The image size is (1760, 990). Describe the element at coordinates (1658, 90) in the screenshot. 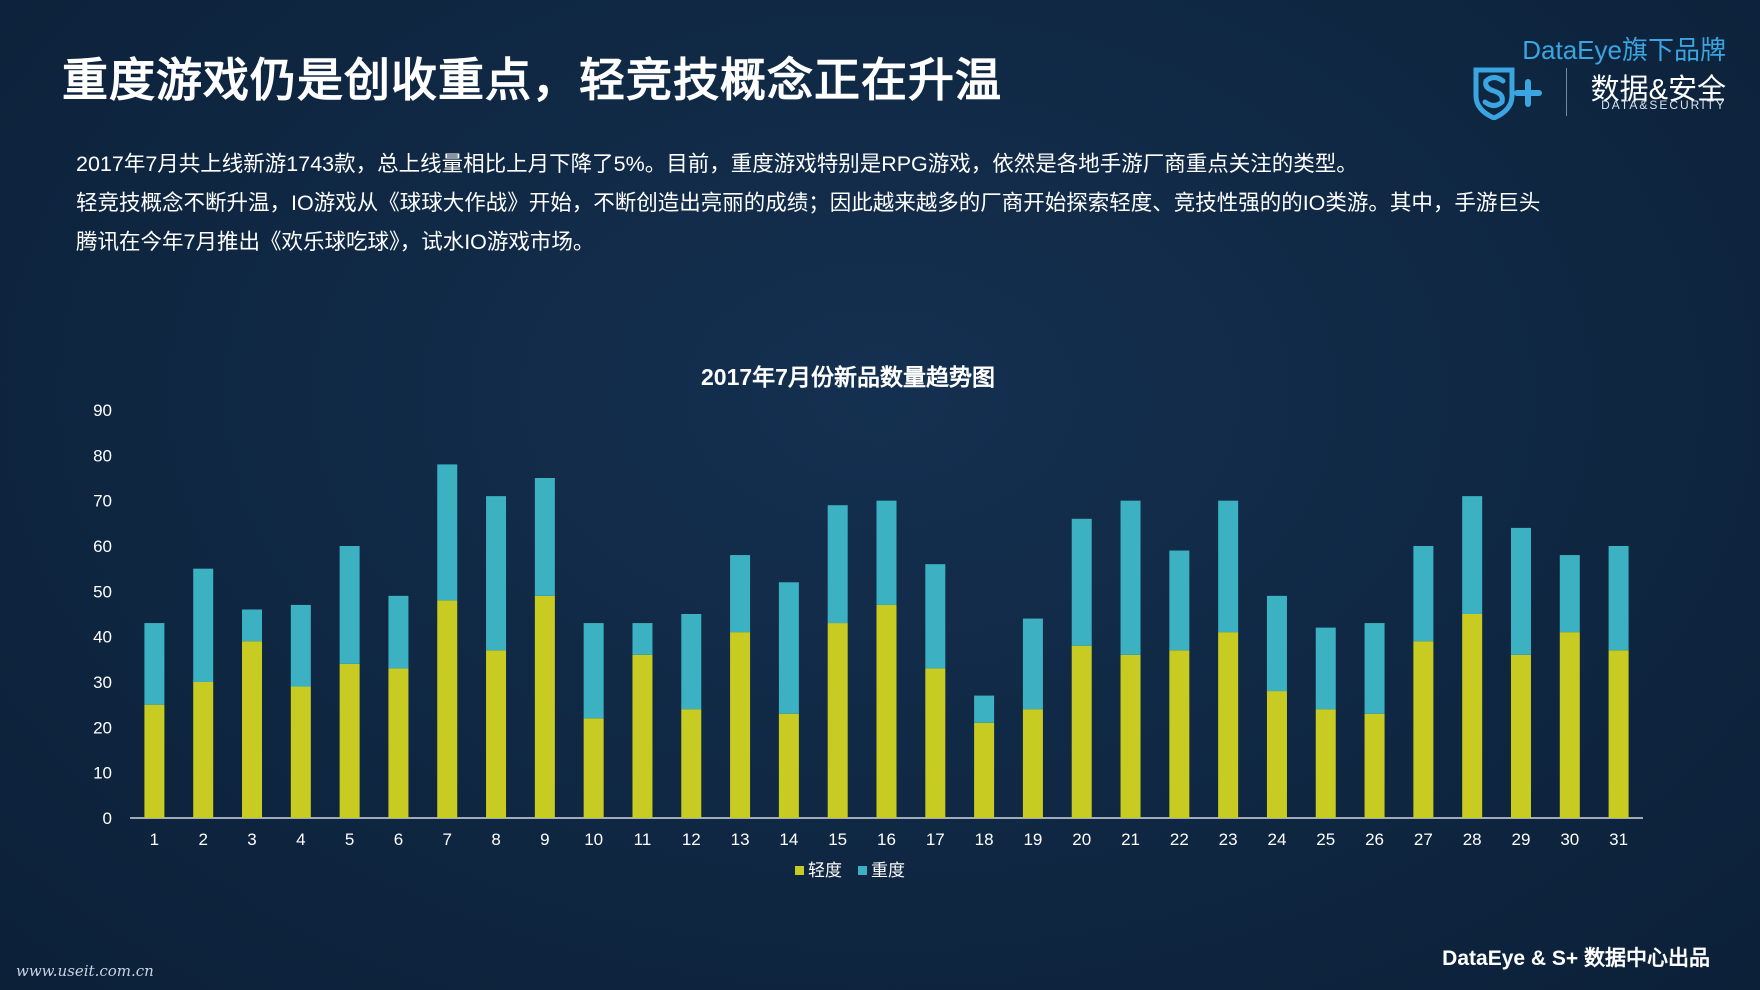

I see `brand-name-cn: 数据&安全` at that location.